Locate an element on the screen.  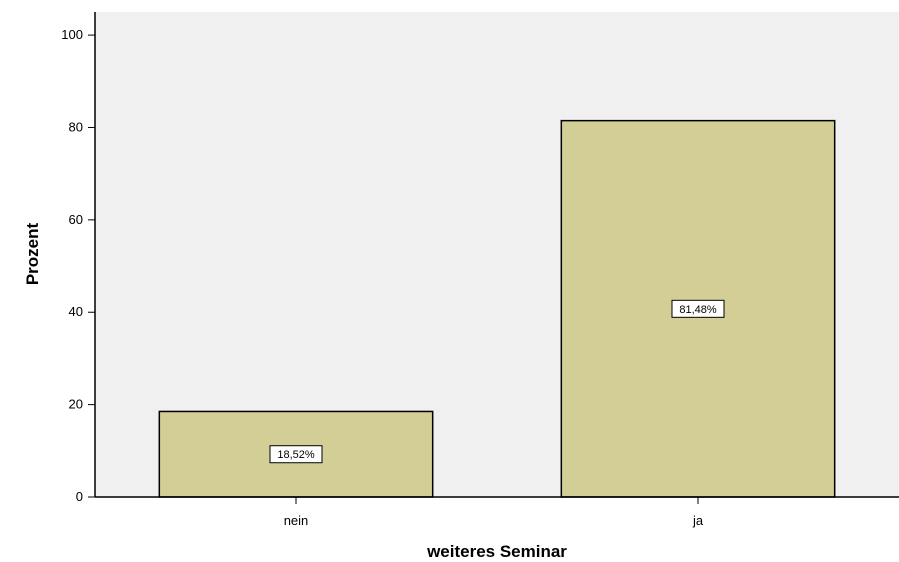
y-axis-ticks: 0 20 40 60 80 100 is located at coordinates (78, 265).